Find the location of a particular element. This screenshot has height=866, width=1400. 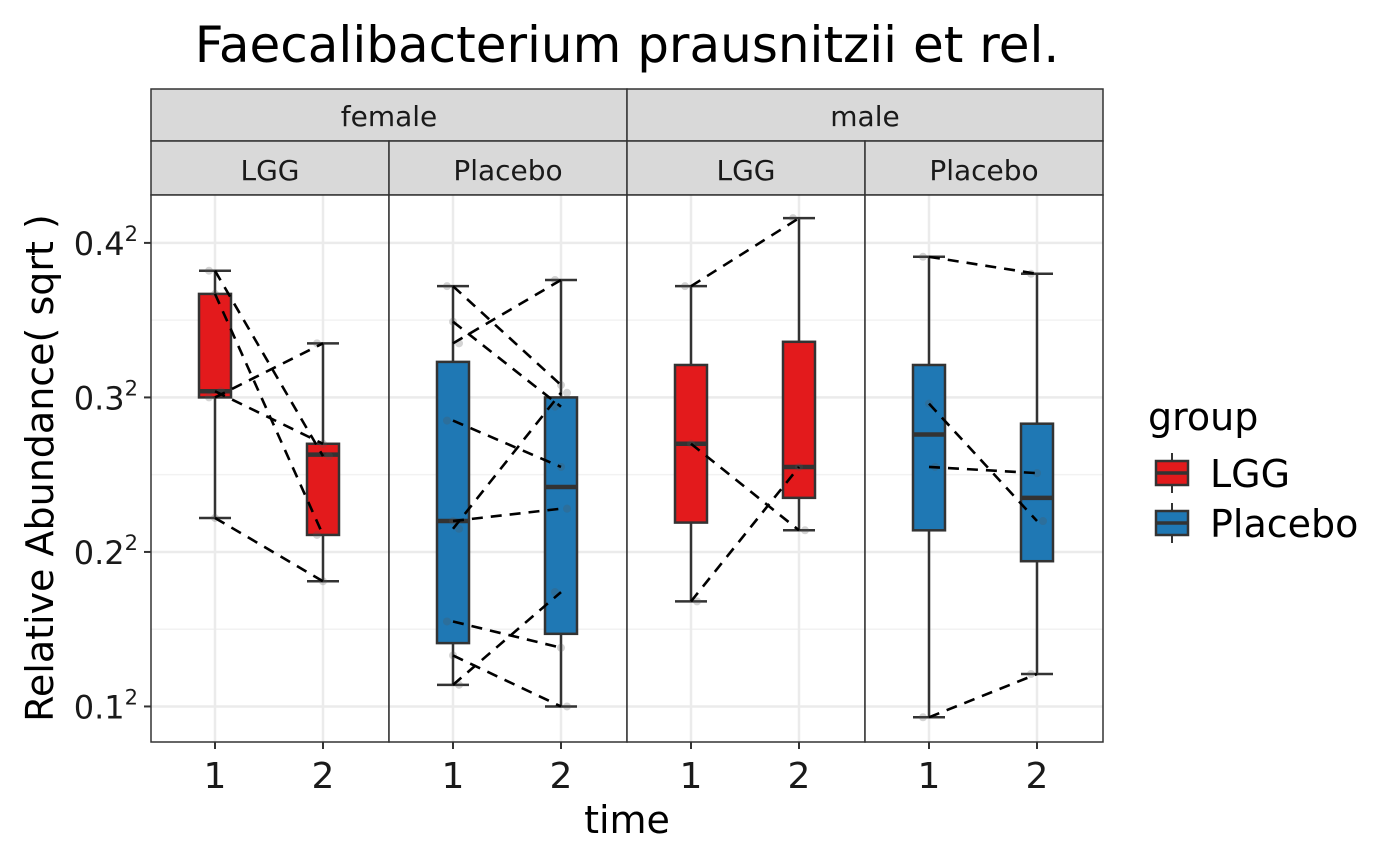

y-tick-label: 0.42 is located at coordinates (106, 242).